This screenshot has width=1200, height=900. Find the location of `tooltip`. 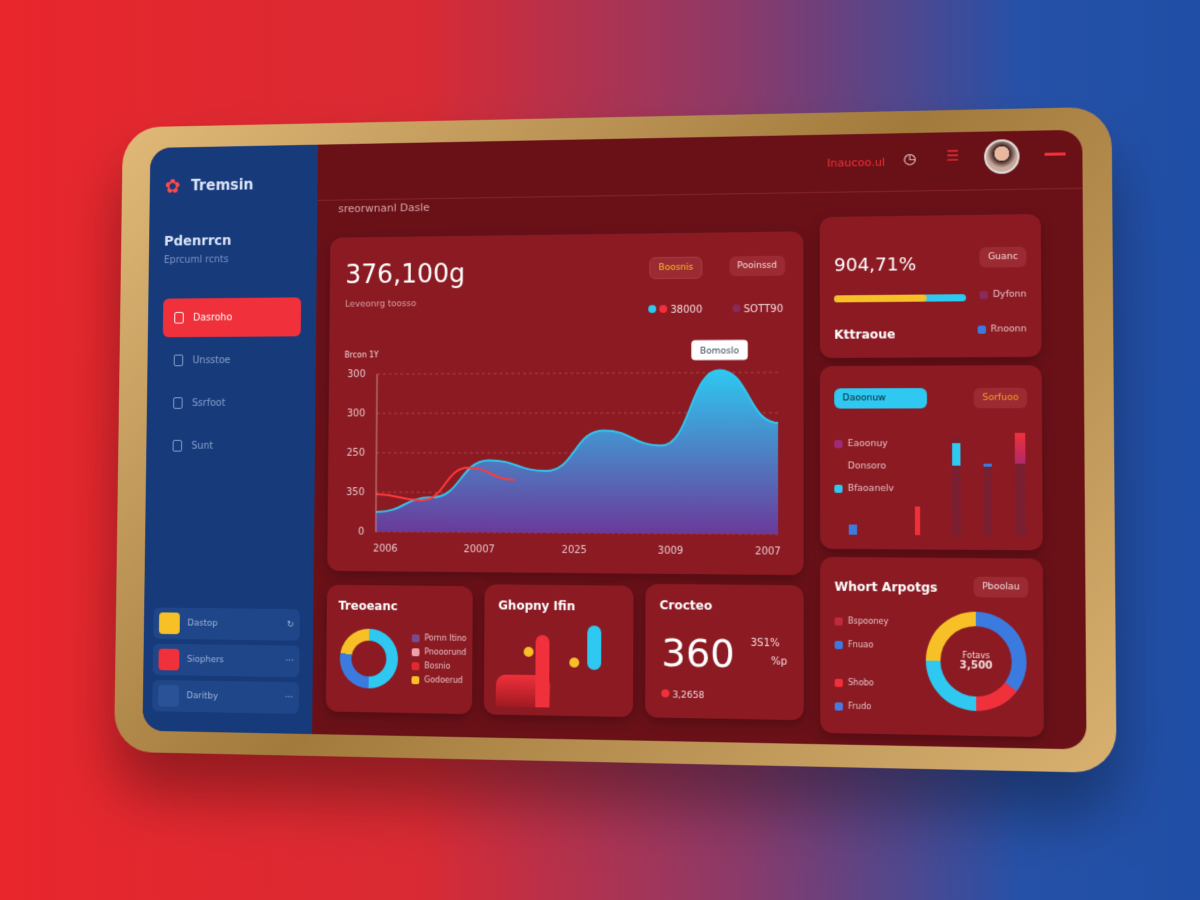

tooltip is located at coordinates (719, 350).